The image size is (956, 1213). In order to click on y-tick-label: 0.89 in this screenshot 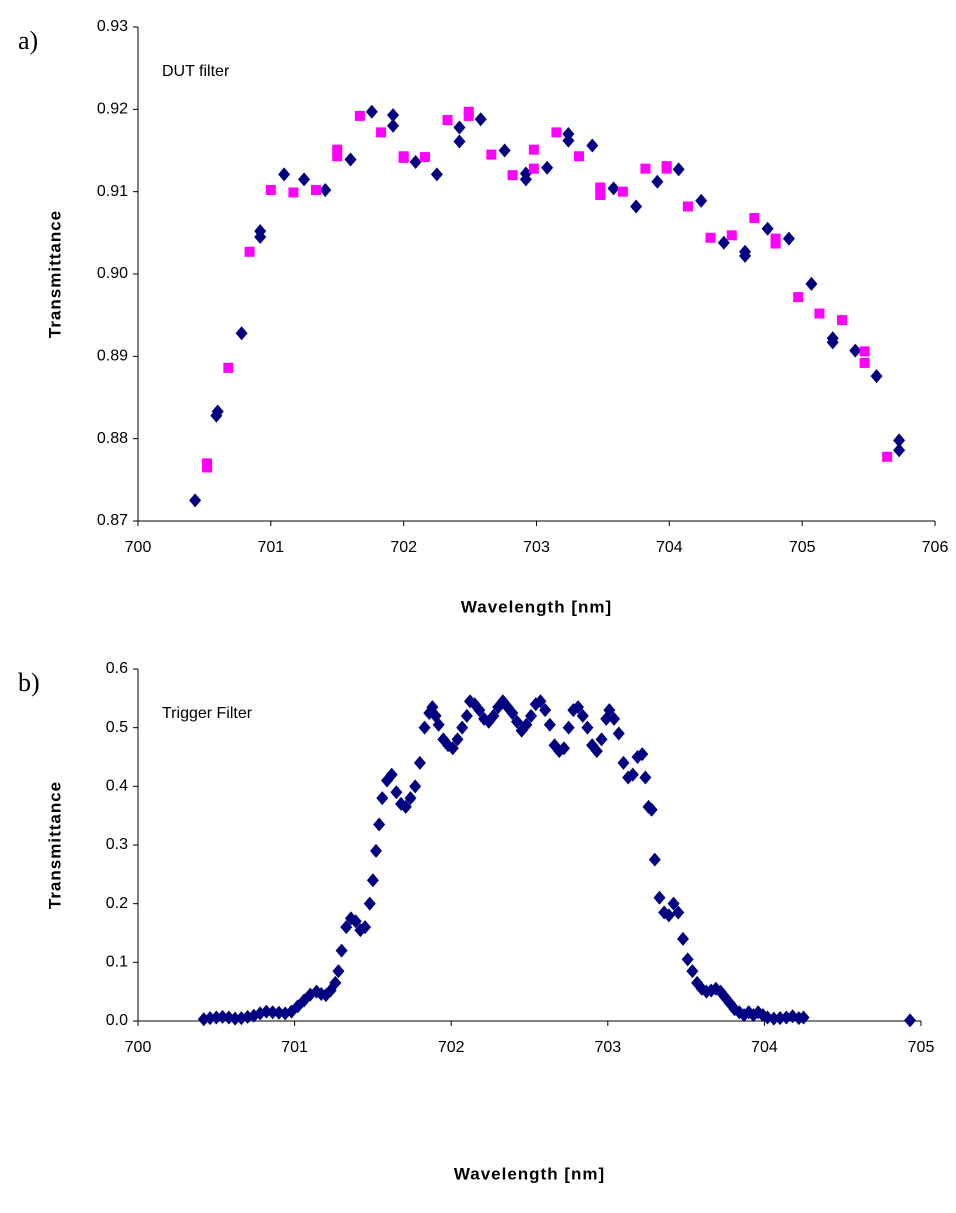, I will do `click(112, 356)`.